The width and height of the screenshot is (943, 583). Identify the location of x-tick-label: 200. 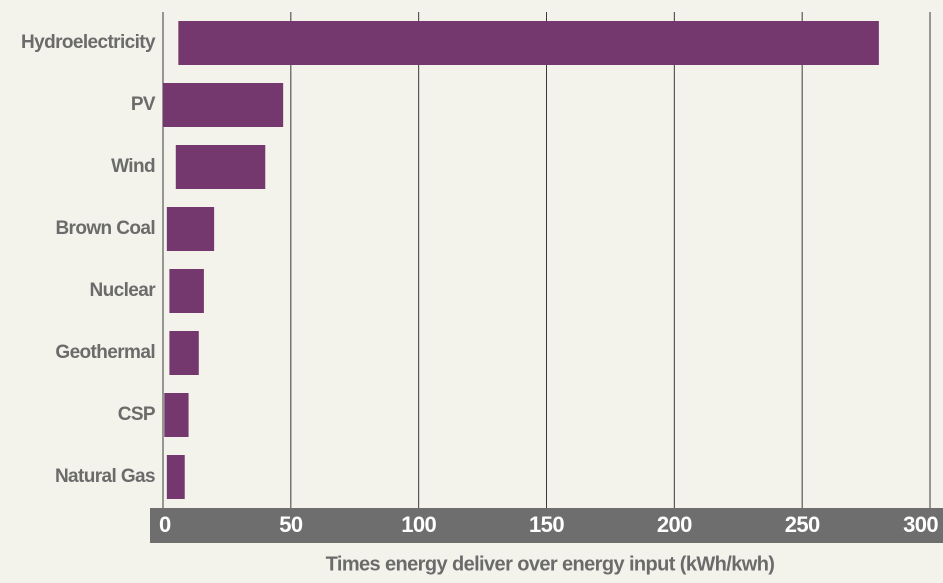
(674, 524).